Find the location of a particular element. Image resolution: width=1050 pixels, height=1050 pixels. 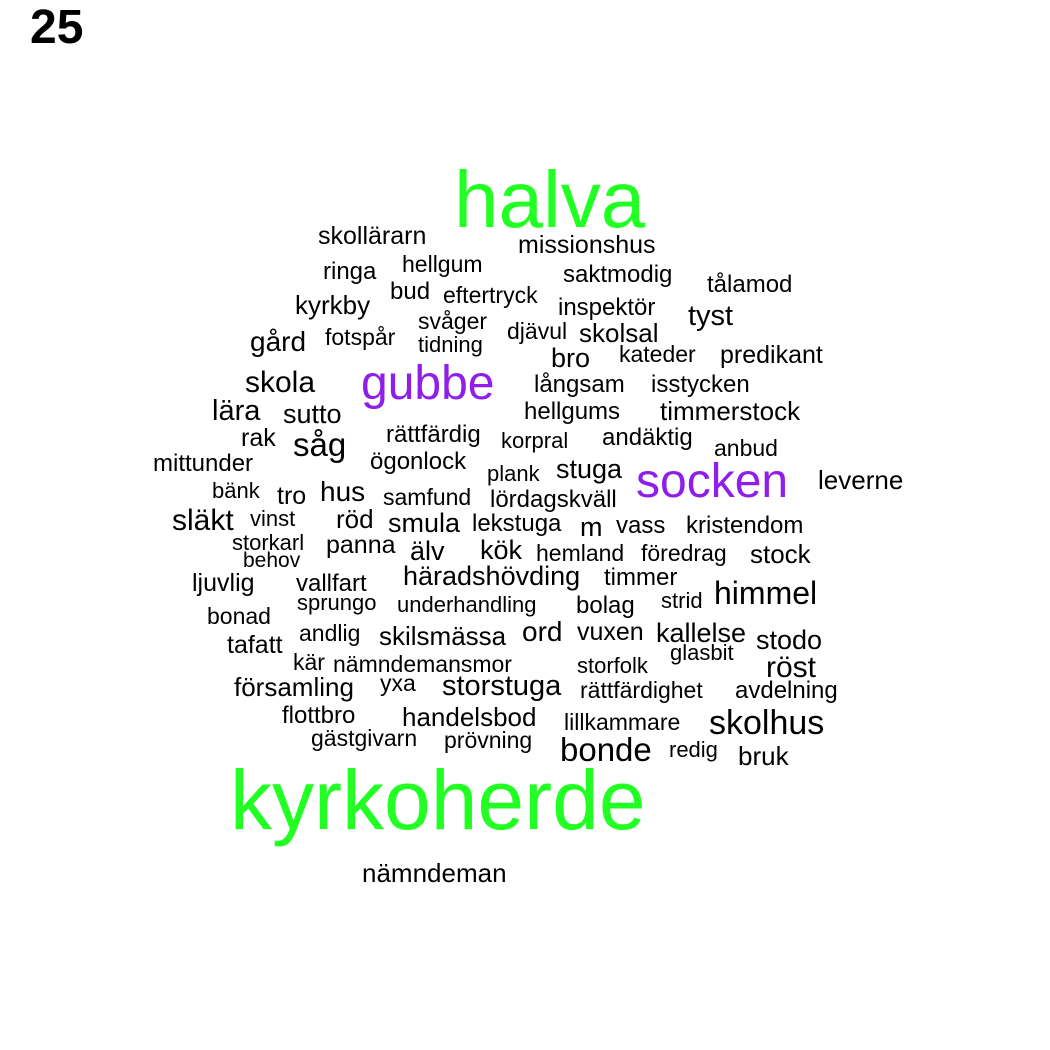

cloud-word: fotspår is located at coordinates (360, 337).